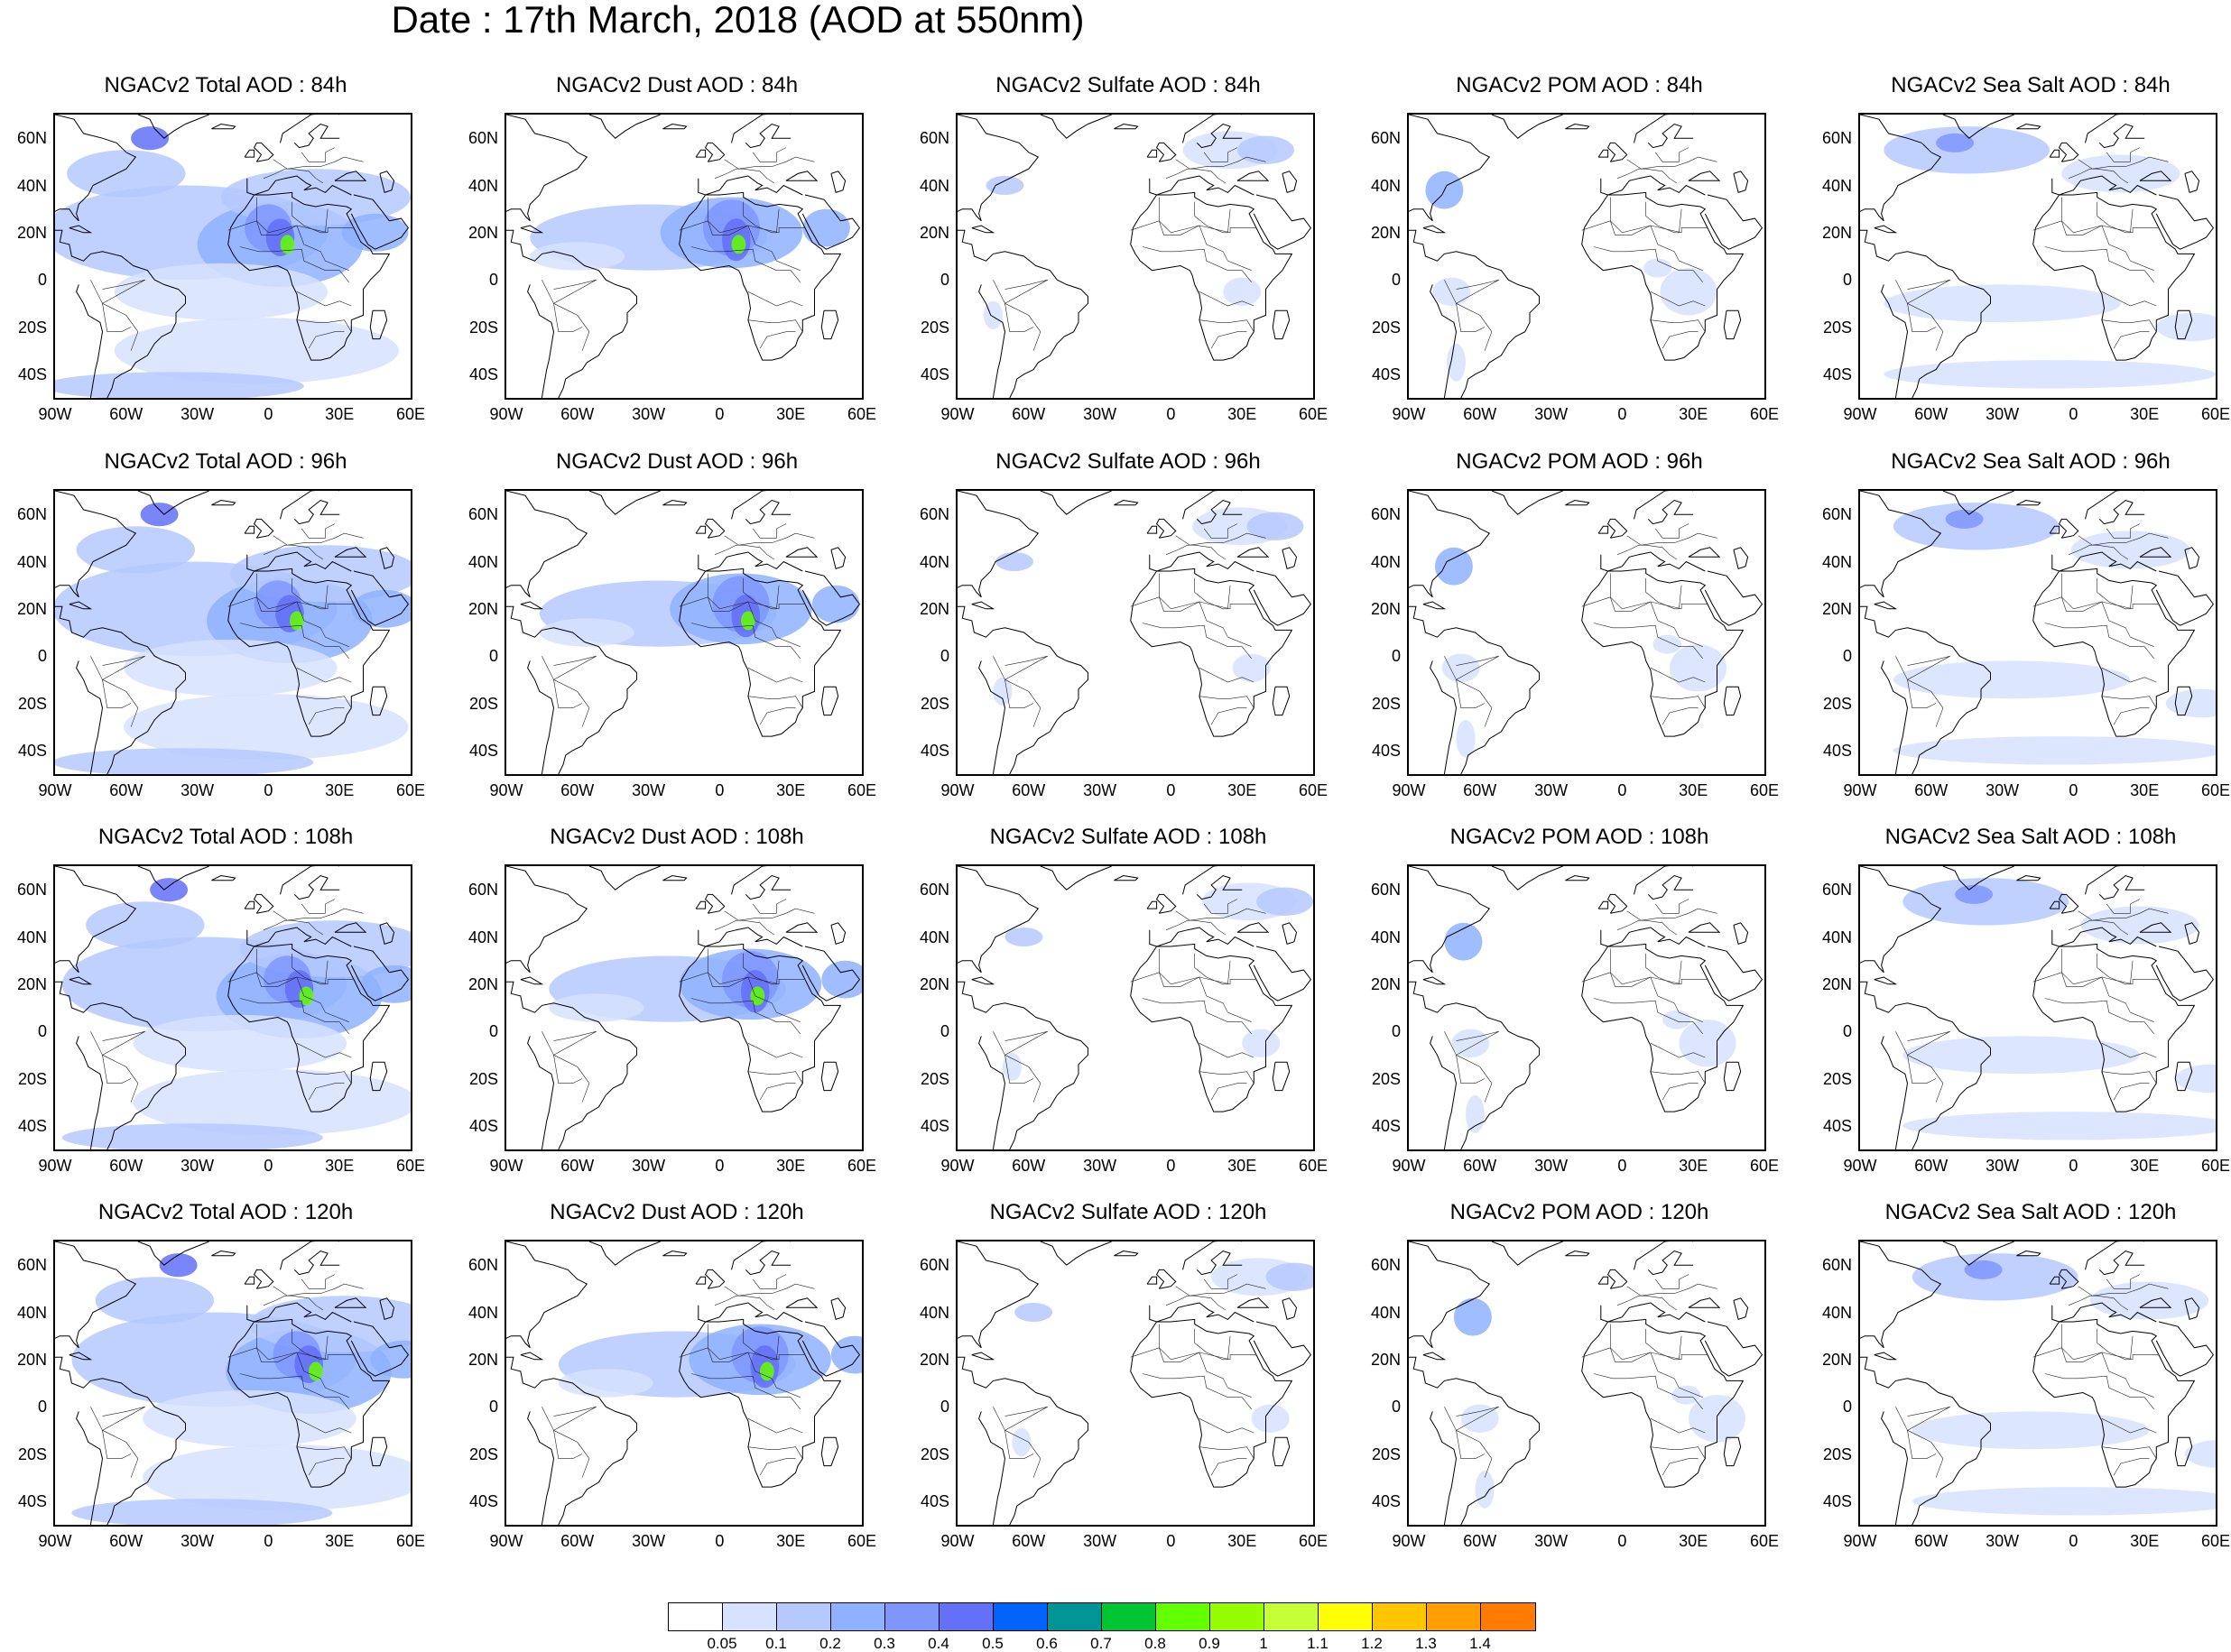  I want to click on lon-tick-label: 0, so click(720, 414).